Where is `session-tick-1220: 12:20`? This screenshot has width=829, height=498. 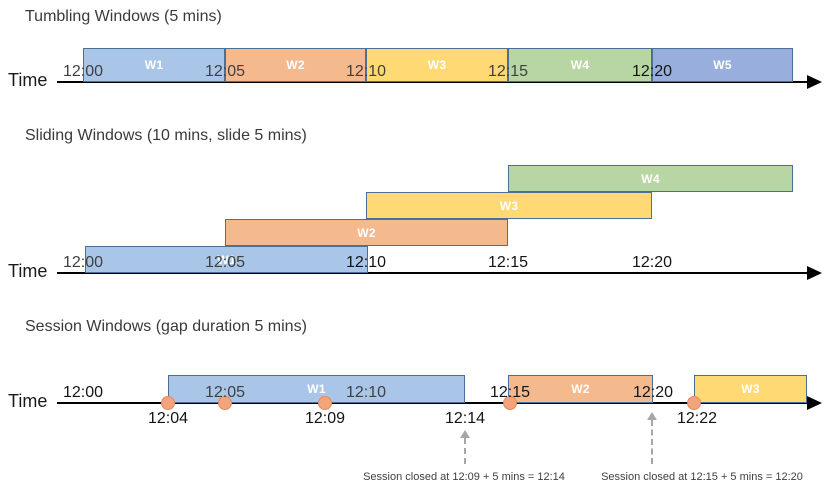 session-tick-1220: 12:20 is located at coordinates (653, 392).